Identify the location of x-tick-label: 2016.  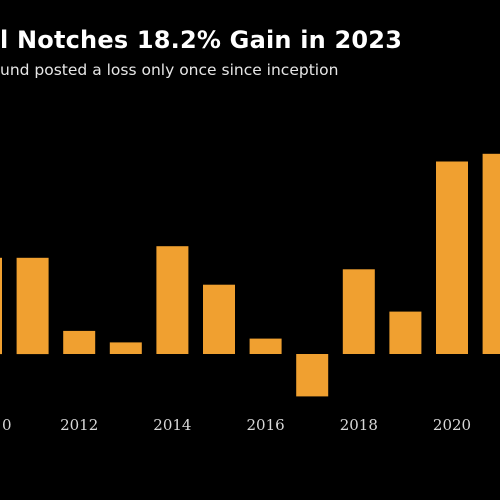
(266, 425).